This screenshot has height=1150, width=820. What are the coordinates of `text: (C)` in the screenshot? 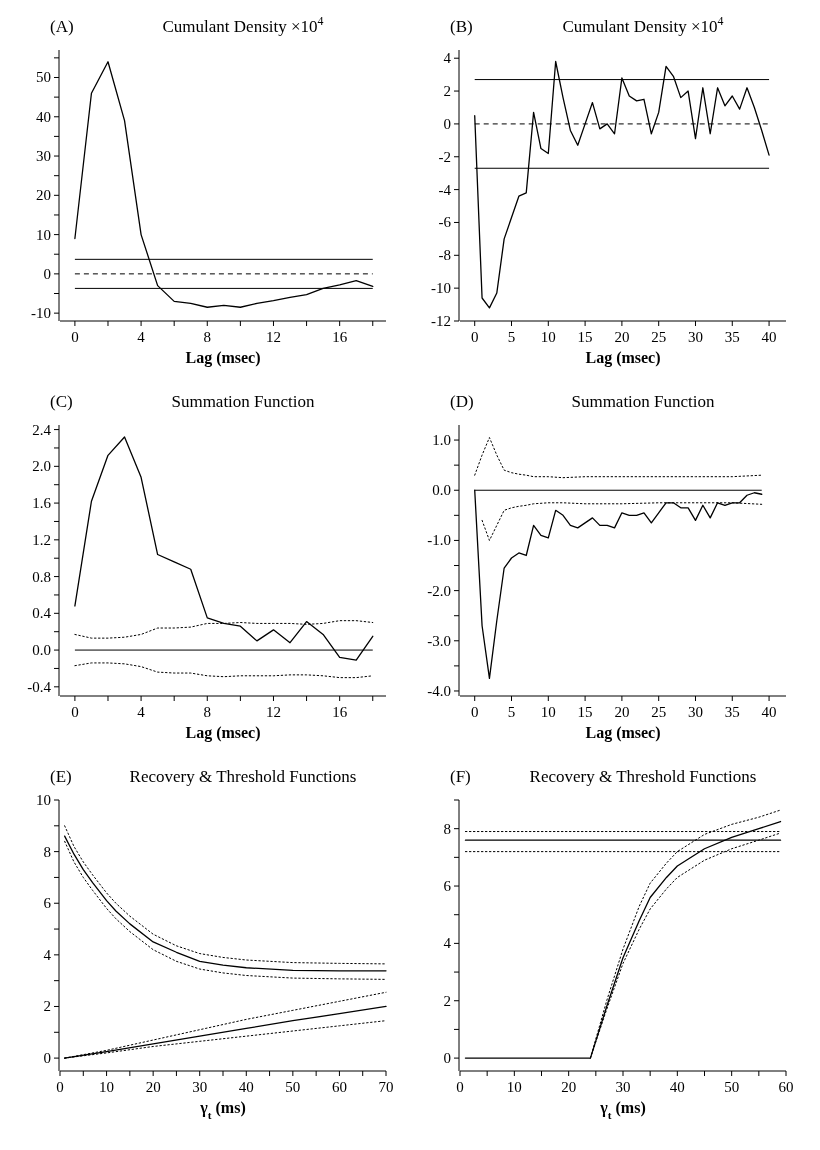 It's located at (61, 401).